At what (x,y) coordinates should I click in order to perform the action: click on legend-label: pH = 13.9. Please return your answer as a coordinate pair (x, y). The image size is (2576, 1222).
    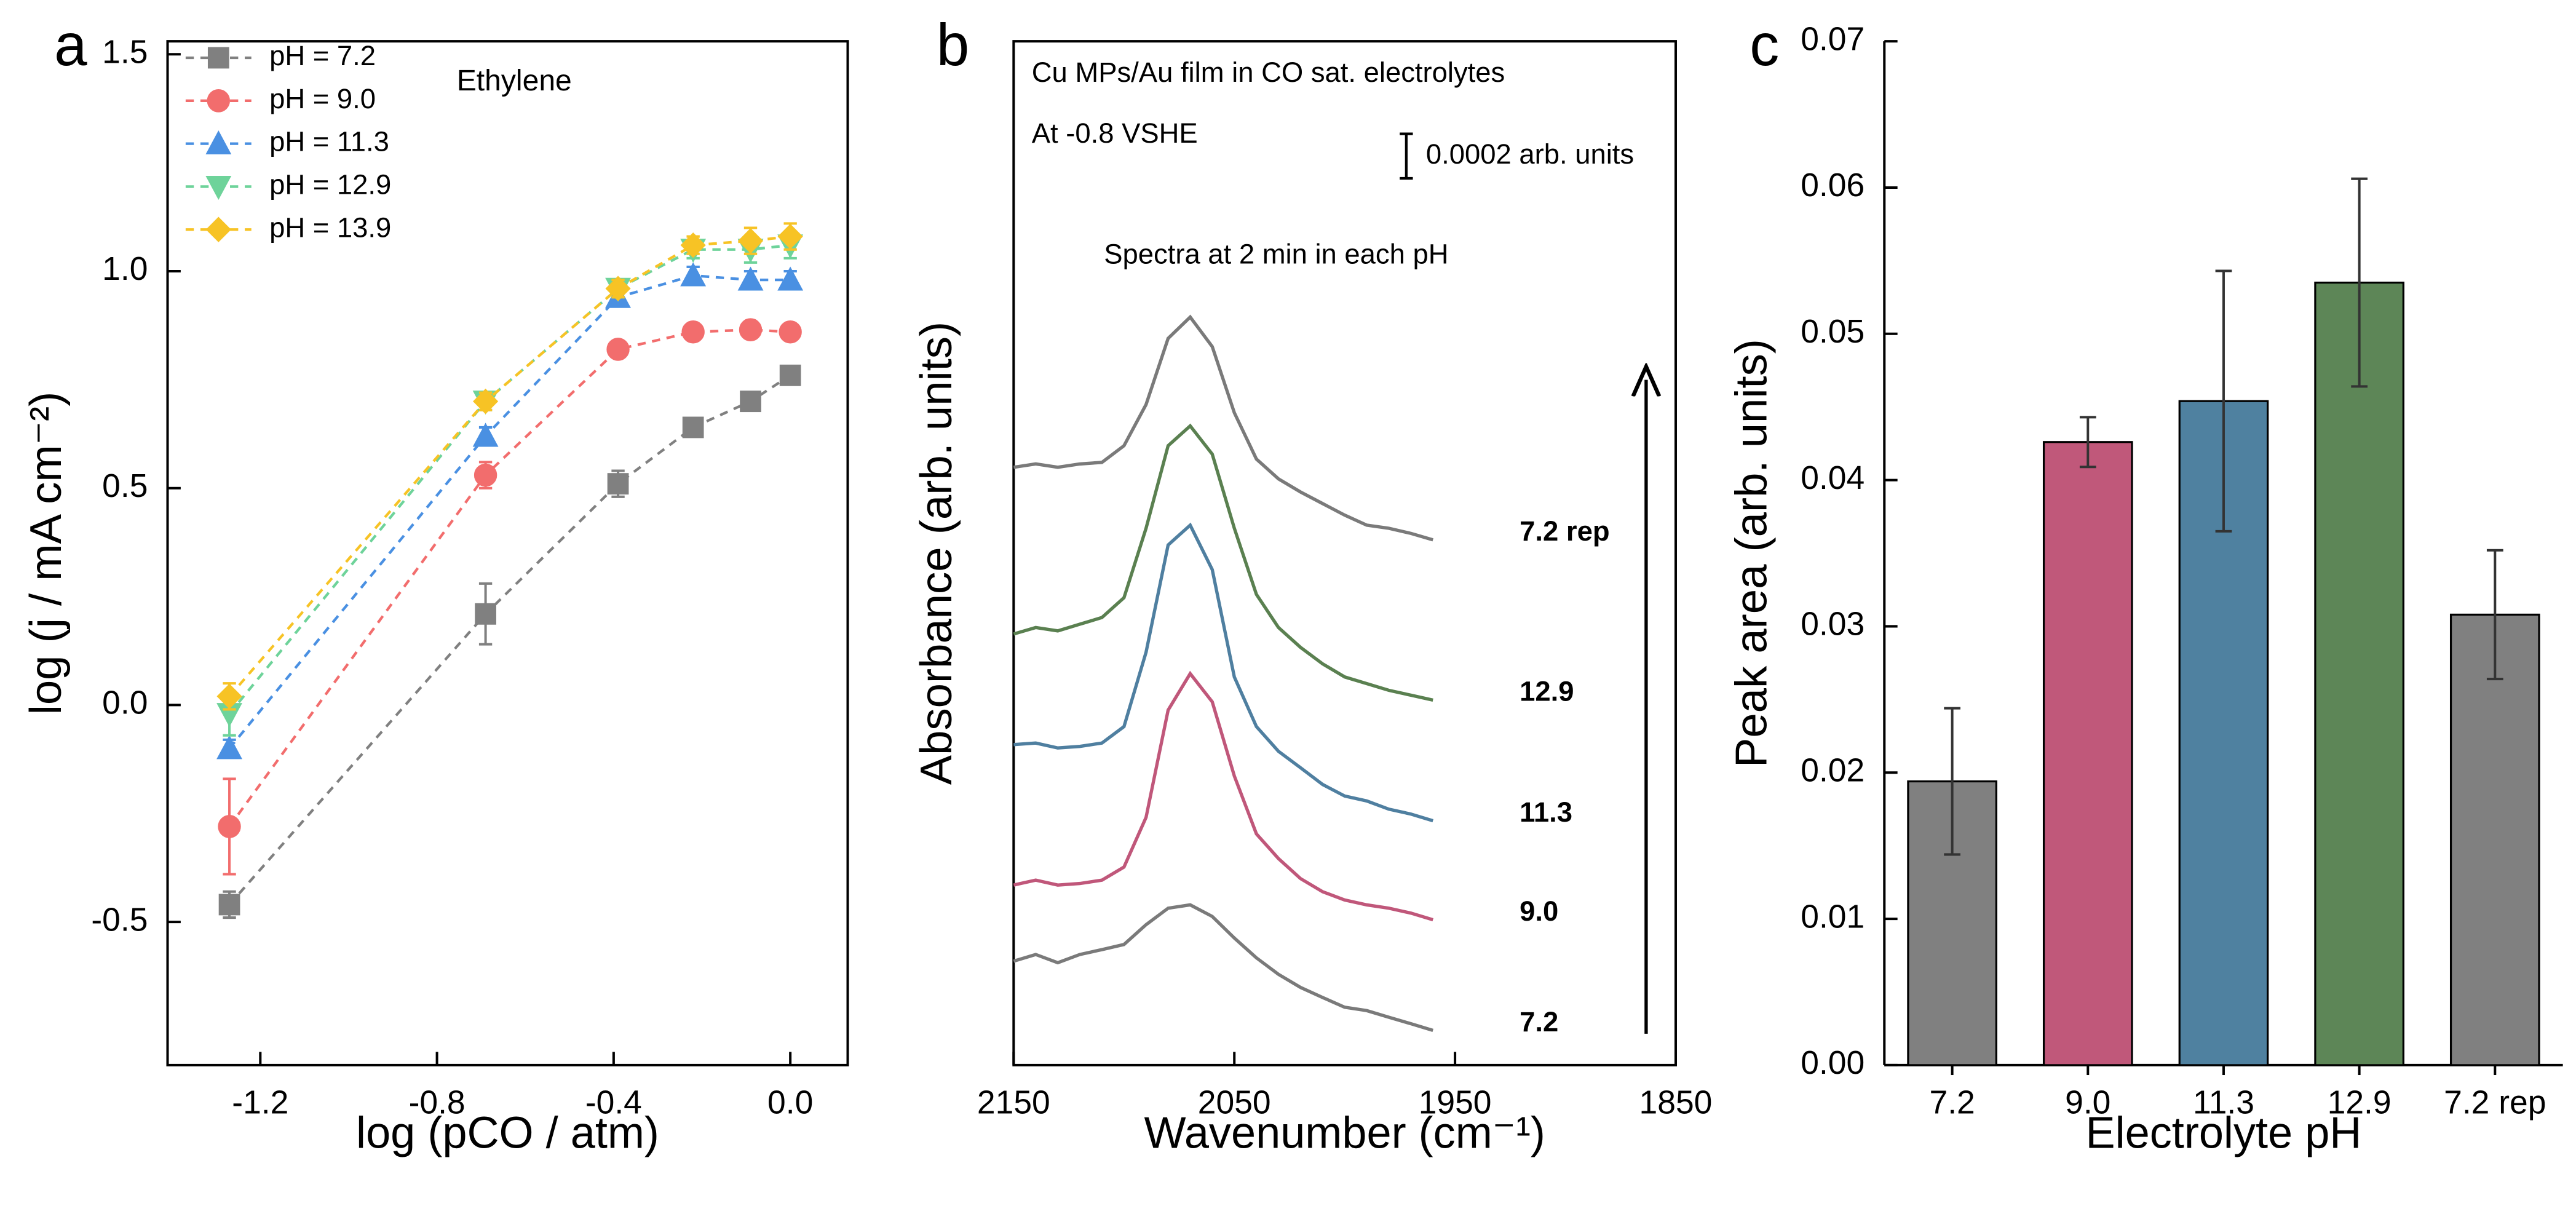
    Looking at the image, I should click on (330, 227).